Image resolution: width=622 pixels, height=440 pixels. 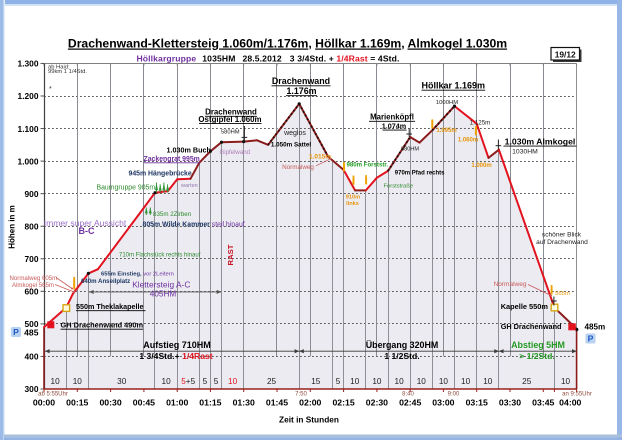 What do you see at coordinates (87, 231) in the screenshot?
I see `svg-text: B-C` at bounding box center [87, 231].